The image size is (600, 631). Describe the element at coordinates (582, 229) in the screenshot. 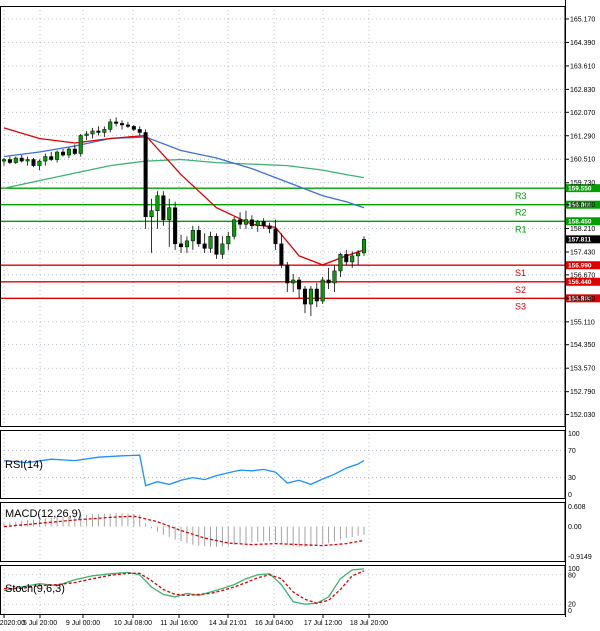

I see `y-tick-label: 158.210` at that location.